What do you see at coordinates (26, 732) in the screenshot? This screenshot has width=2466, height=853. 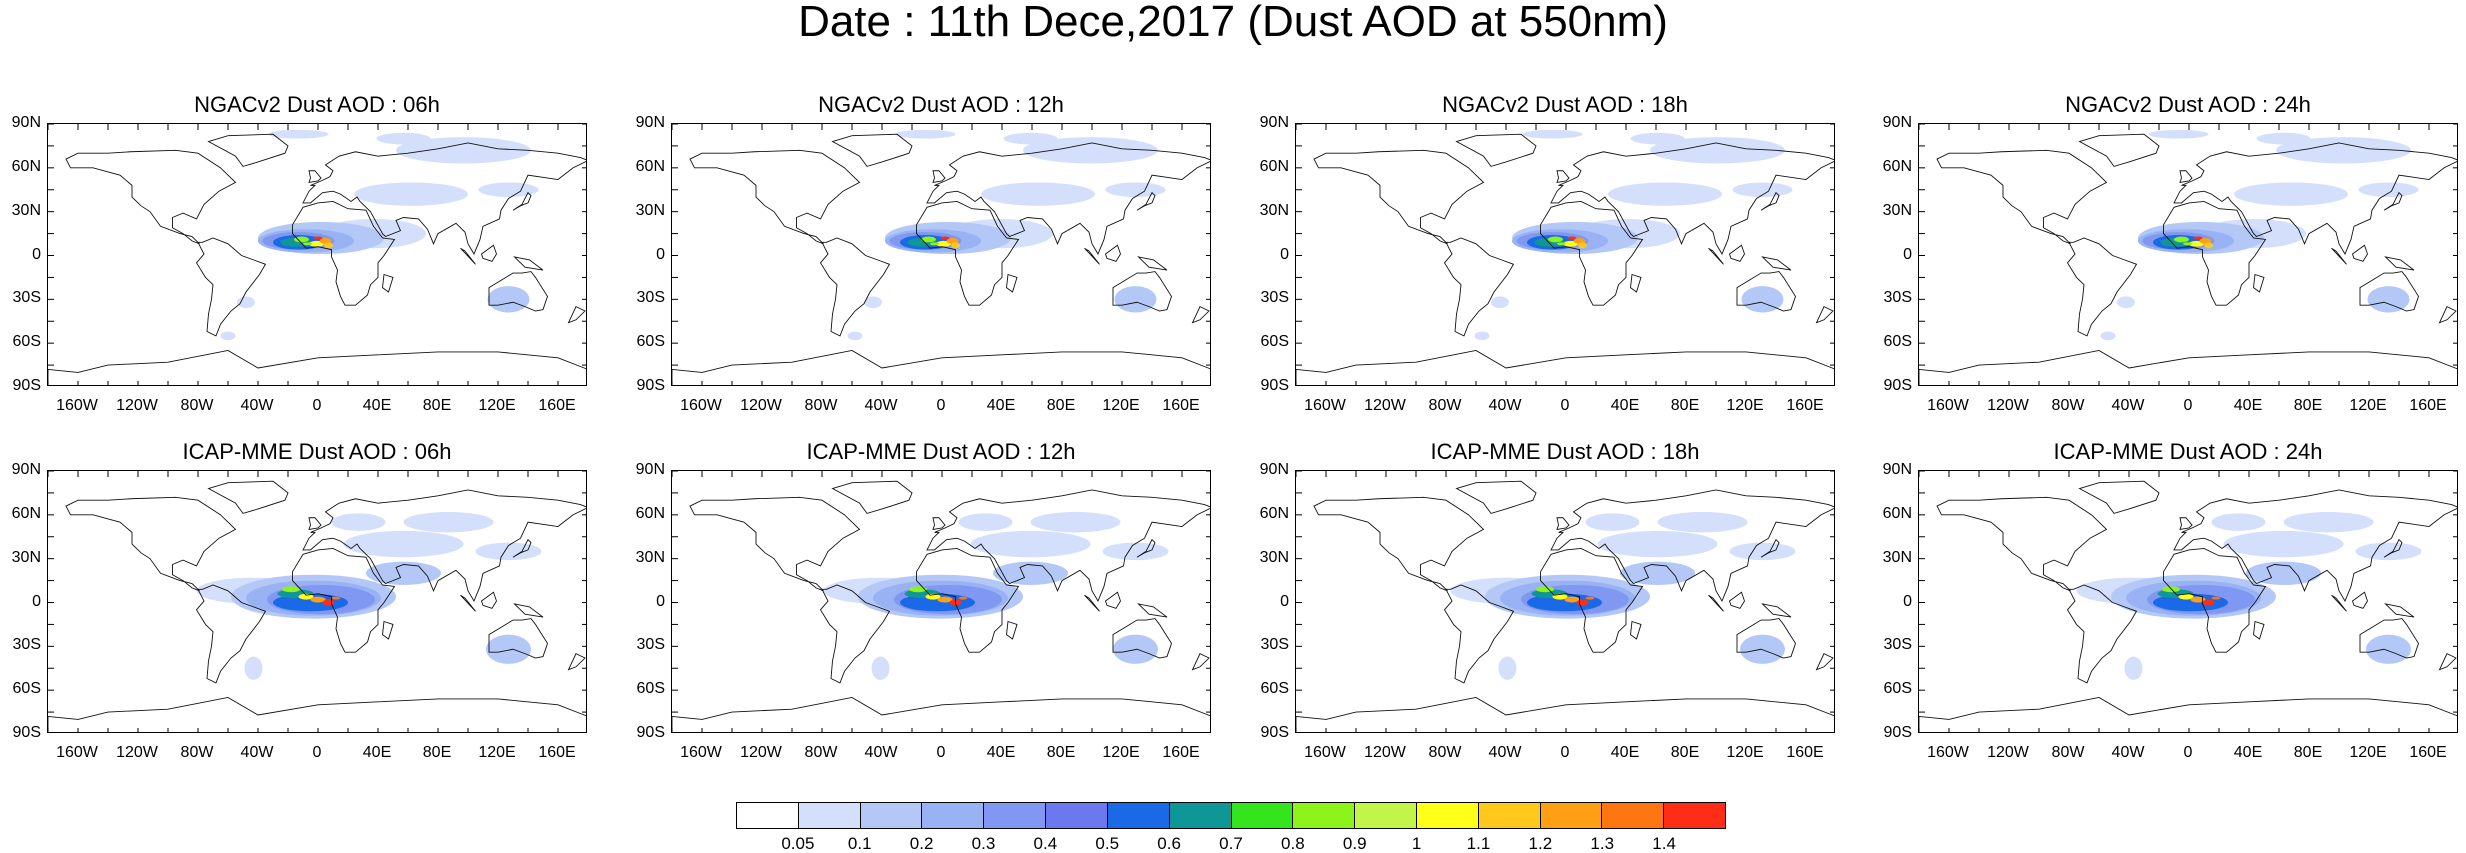 I see `lat-label: 90S` at bounding box center [26, 732].